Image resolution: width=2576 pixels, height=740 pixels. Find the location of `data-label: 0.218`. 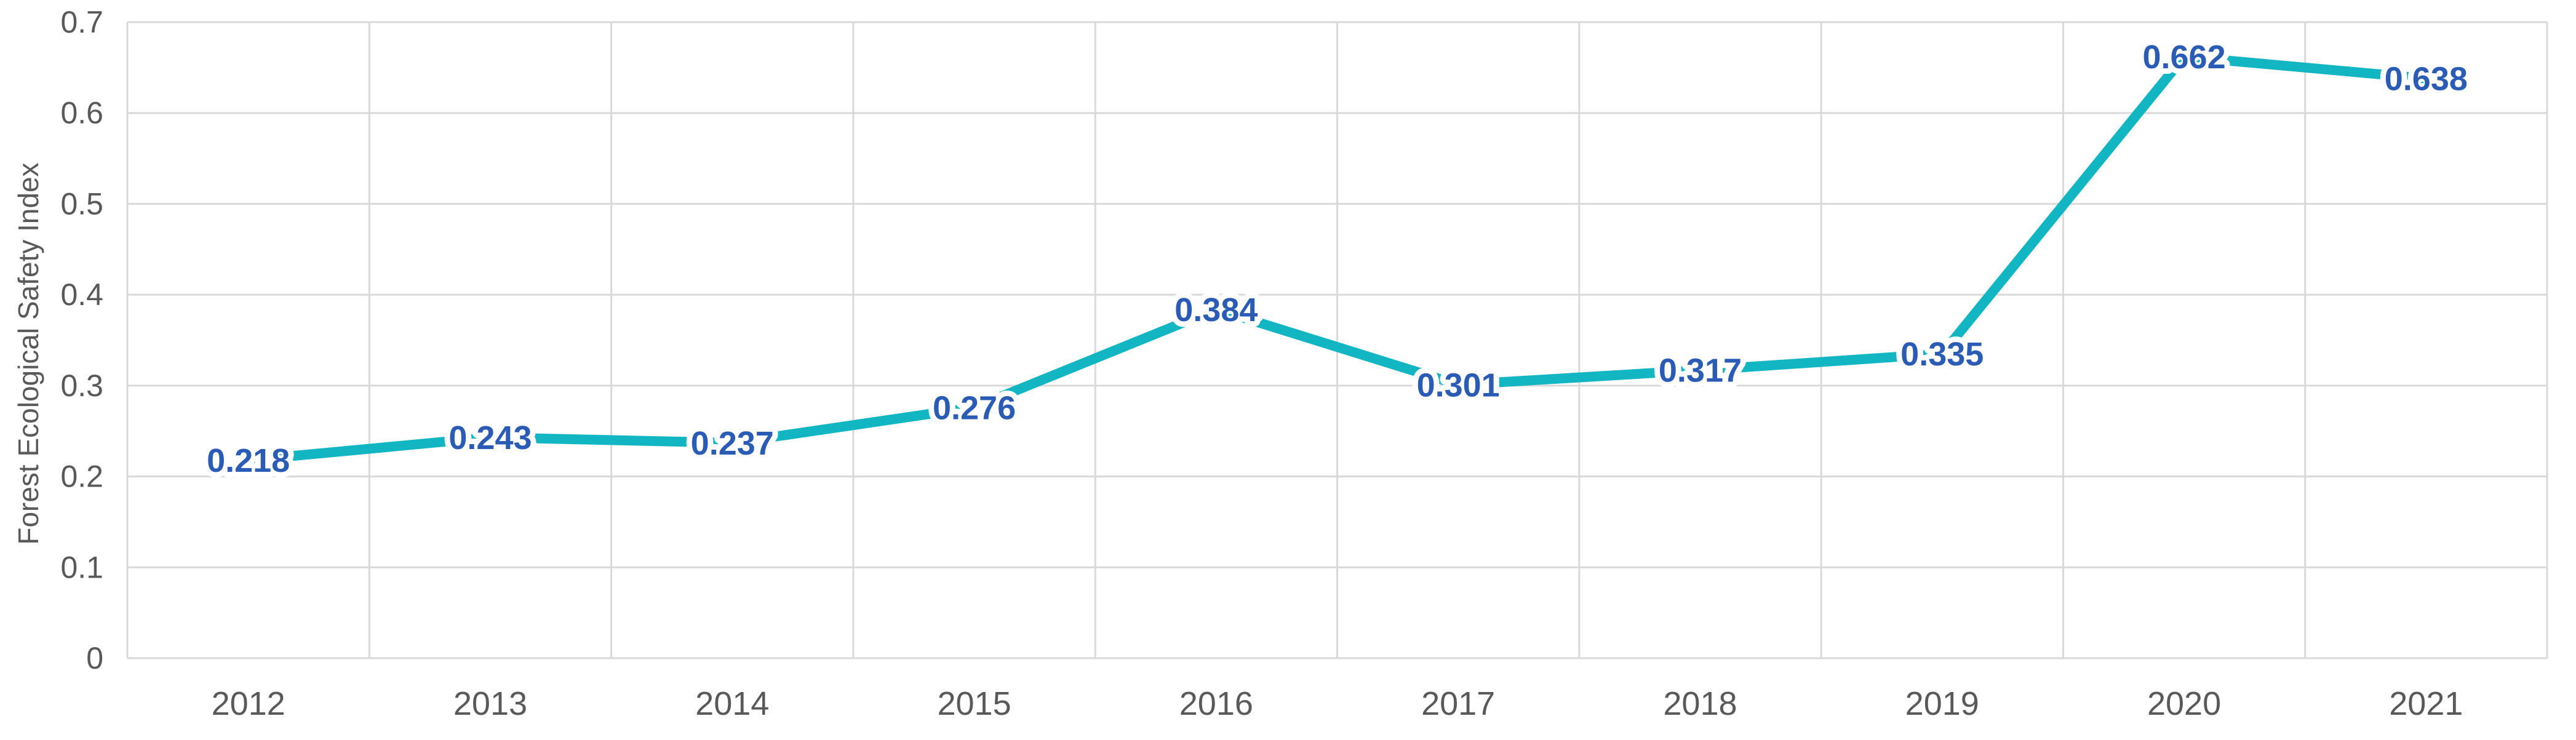

data-label: 0.218 is located at coordinates (248, 461).